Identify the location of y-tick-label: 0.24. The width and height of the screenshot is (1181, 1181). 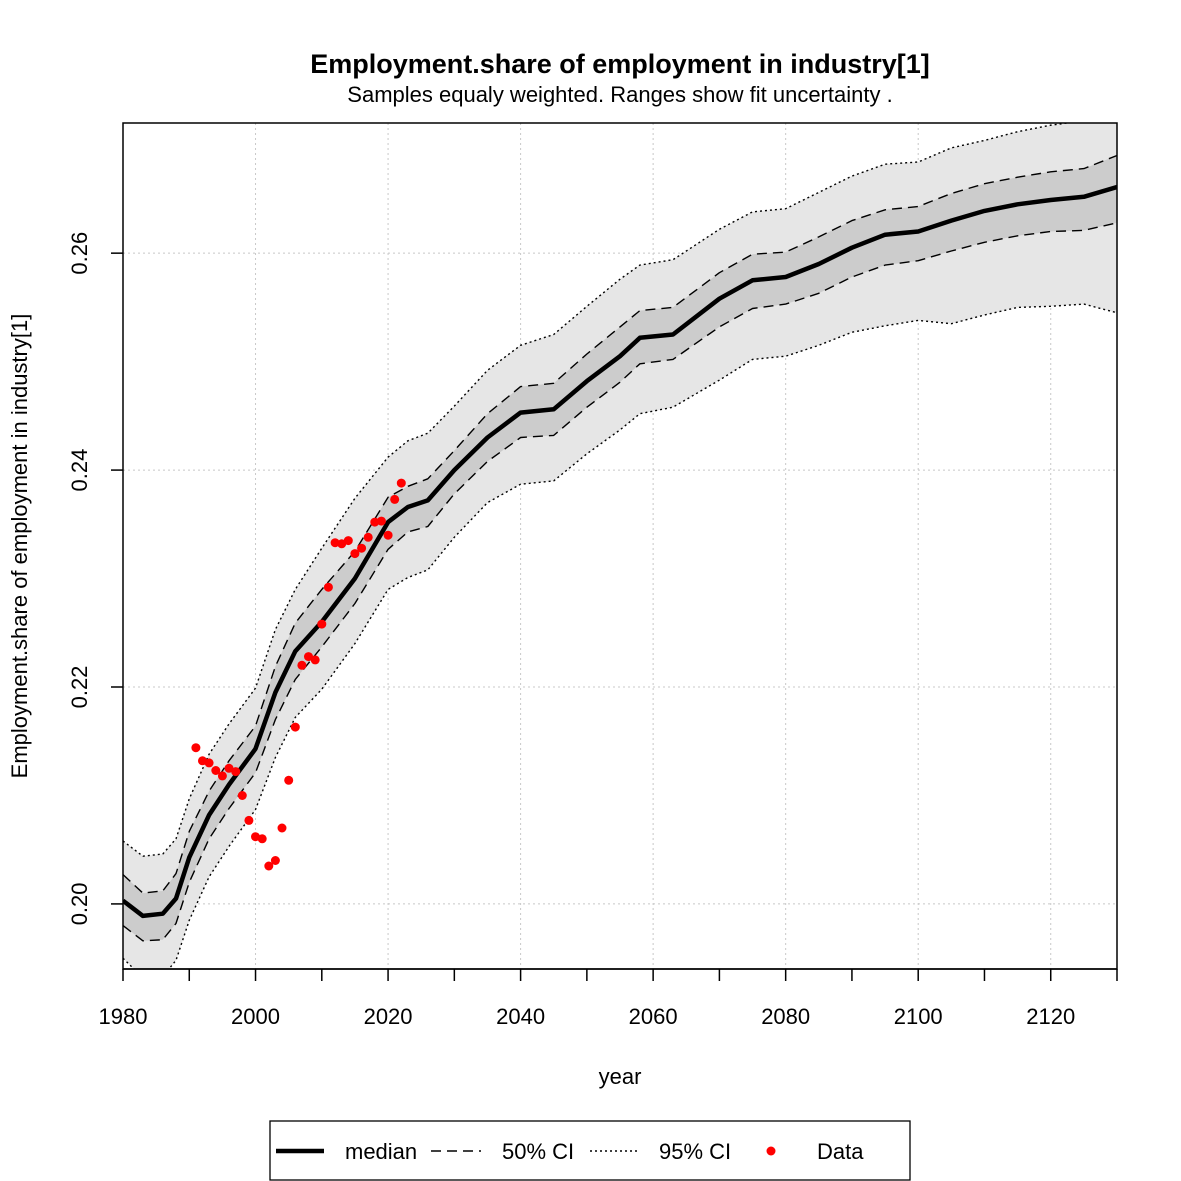
(79, 470).